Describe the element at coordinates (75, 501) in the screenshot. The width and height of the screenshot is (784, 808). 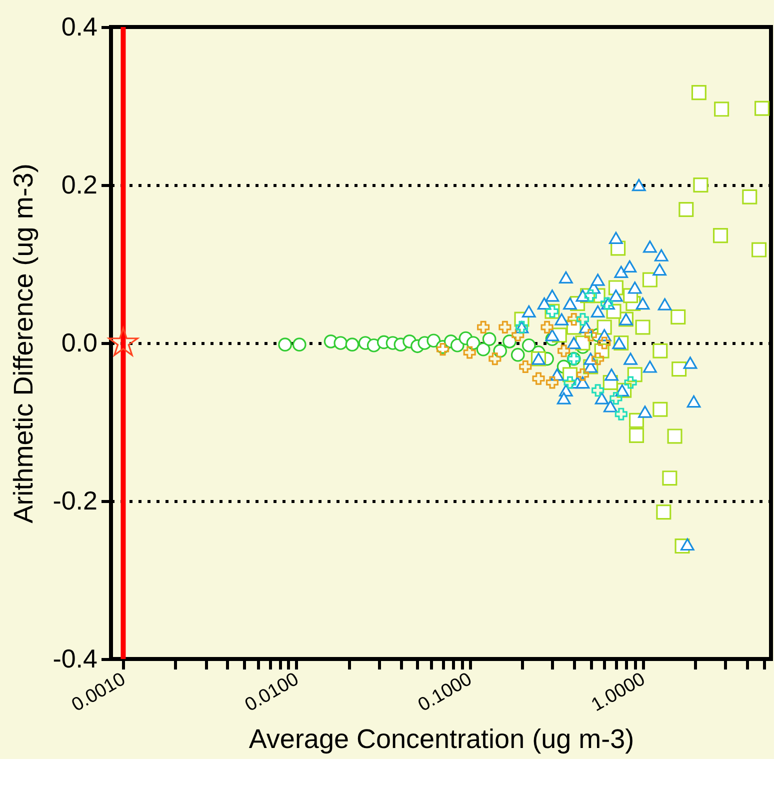
I see `y-tick-label: -0.2` at that location.